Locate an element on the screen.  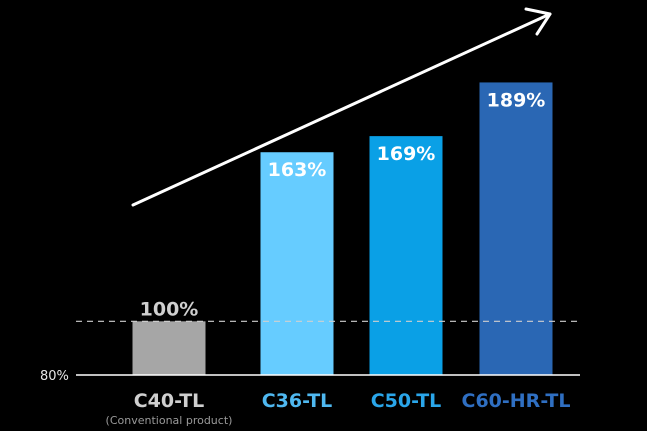
data-label-c40-tl: 100% is located at coordinates (169, 309).